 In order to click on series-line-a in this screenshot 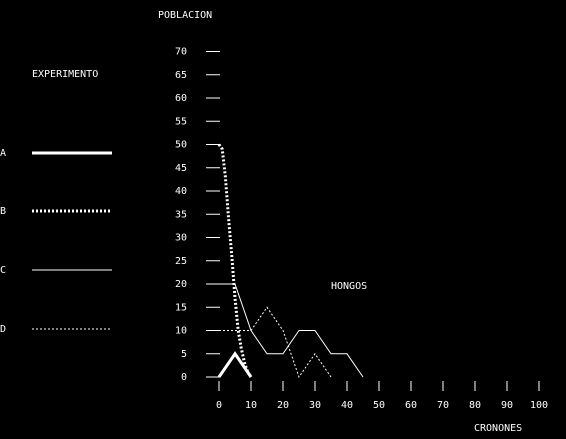, I will do `click(235, 364)`.